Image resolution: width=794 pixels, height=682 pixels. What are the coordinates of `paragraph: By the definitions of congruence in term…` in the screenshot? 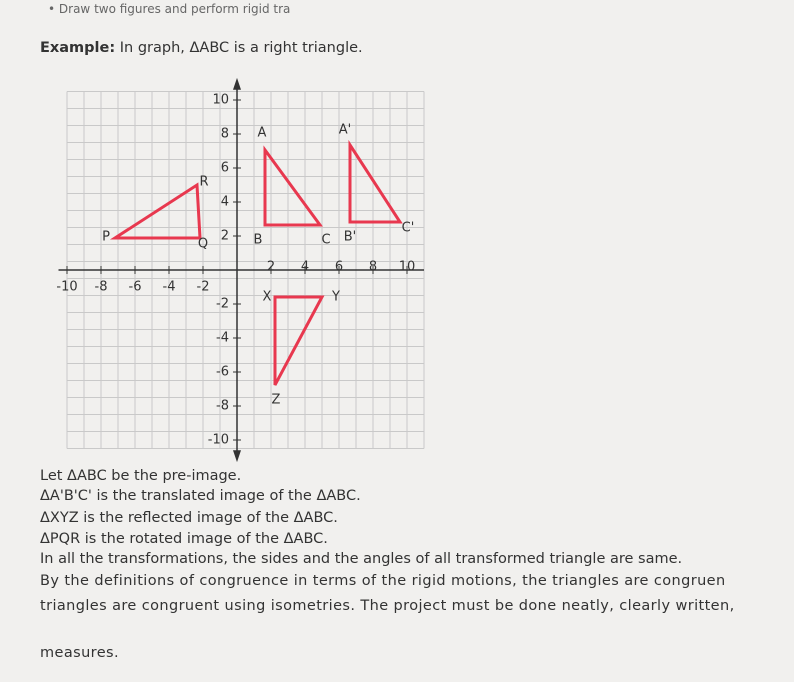 It's located at (383, 581).